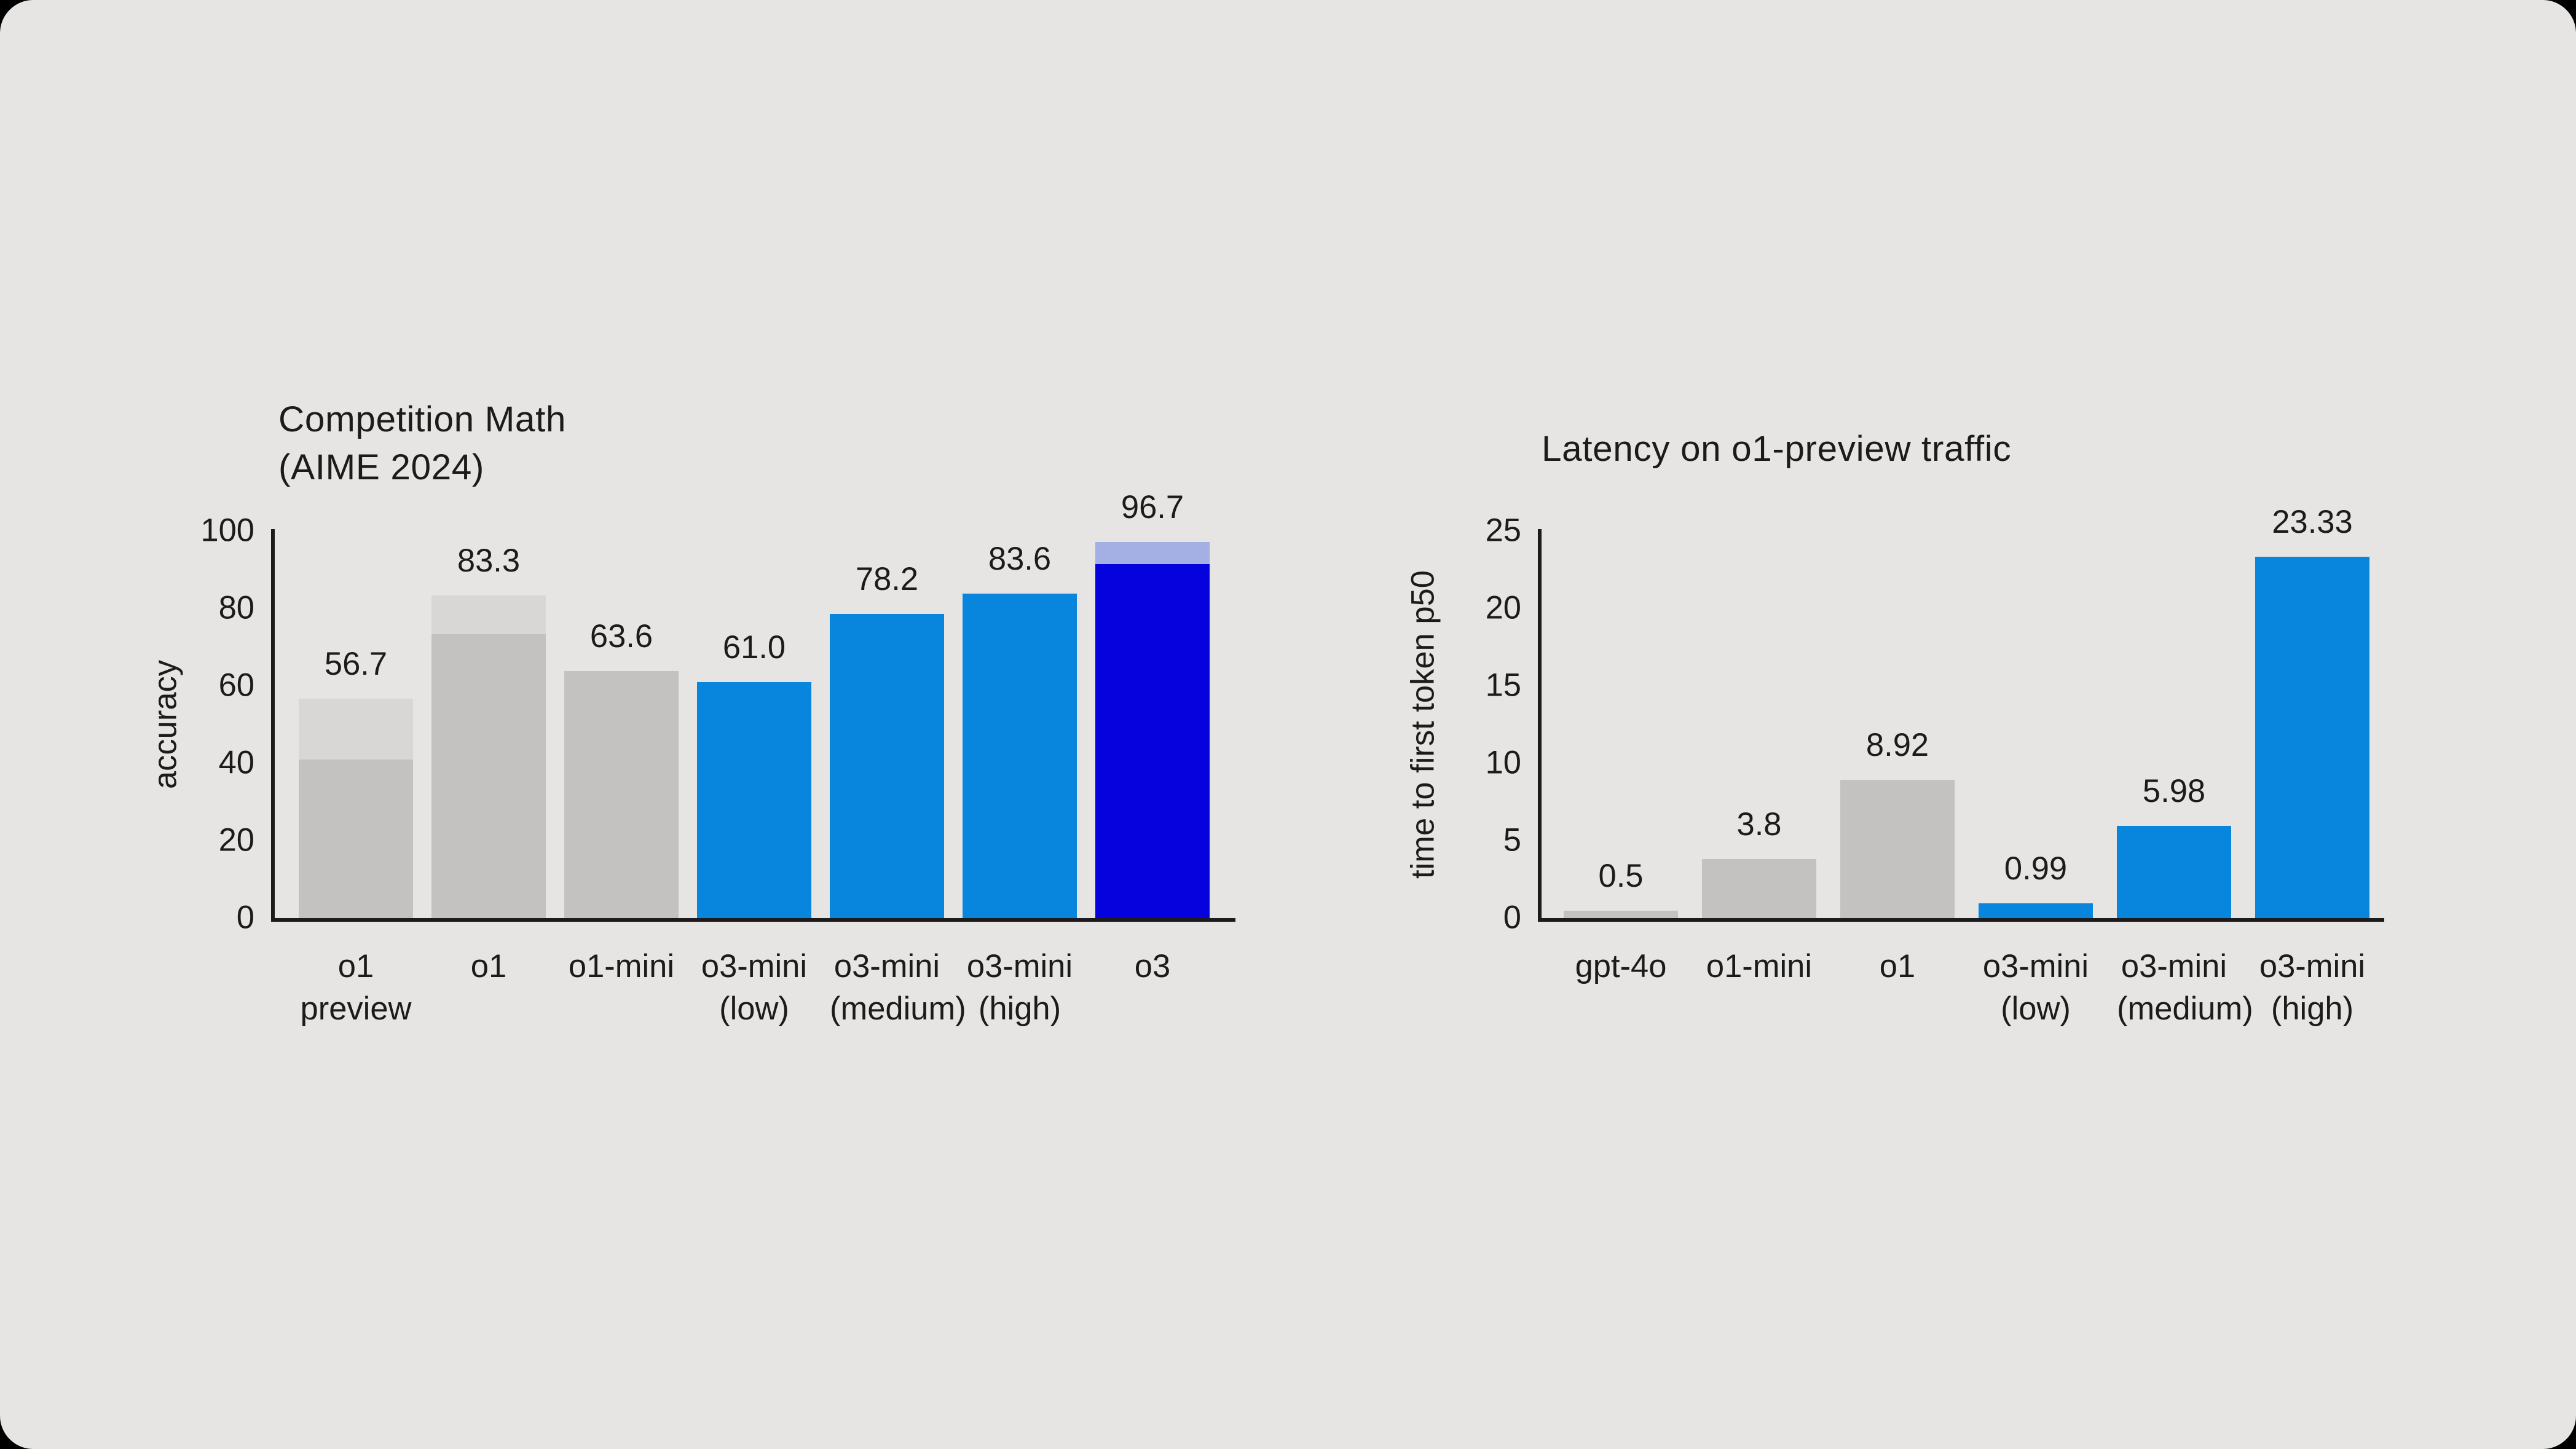  I want to click on bar: 5.98, so click(2174, 845).